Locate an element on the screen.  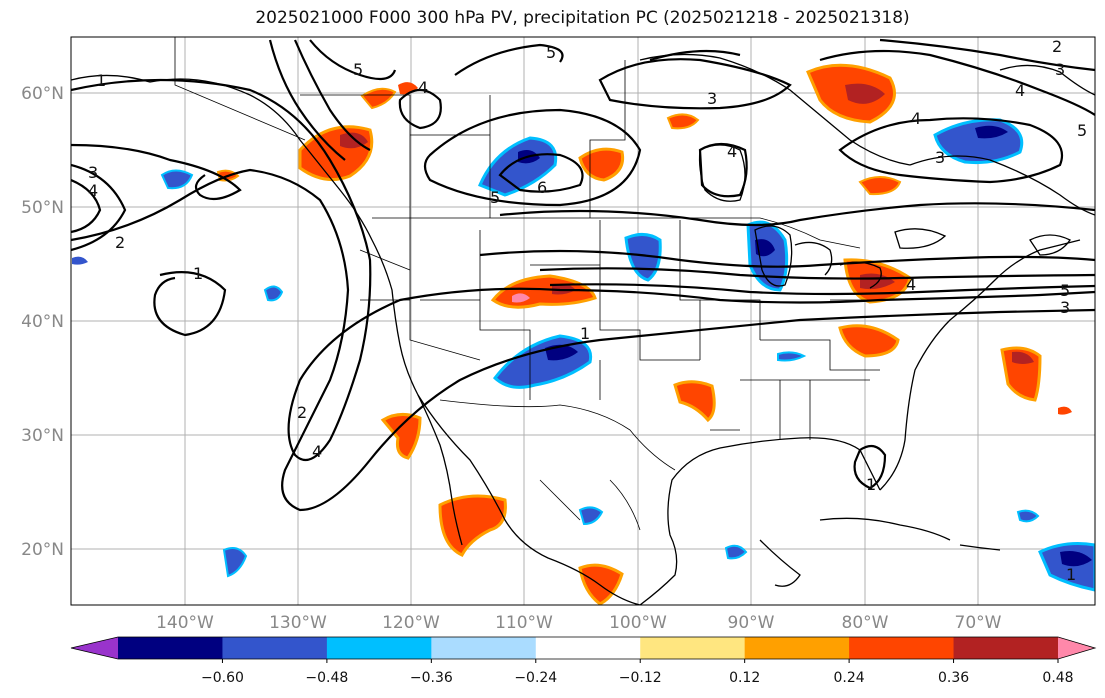
lon-tick-label: 90°W is located at coordinates (751, 623).